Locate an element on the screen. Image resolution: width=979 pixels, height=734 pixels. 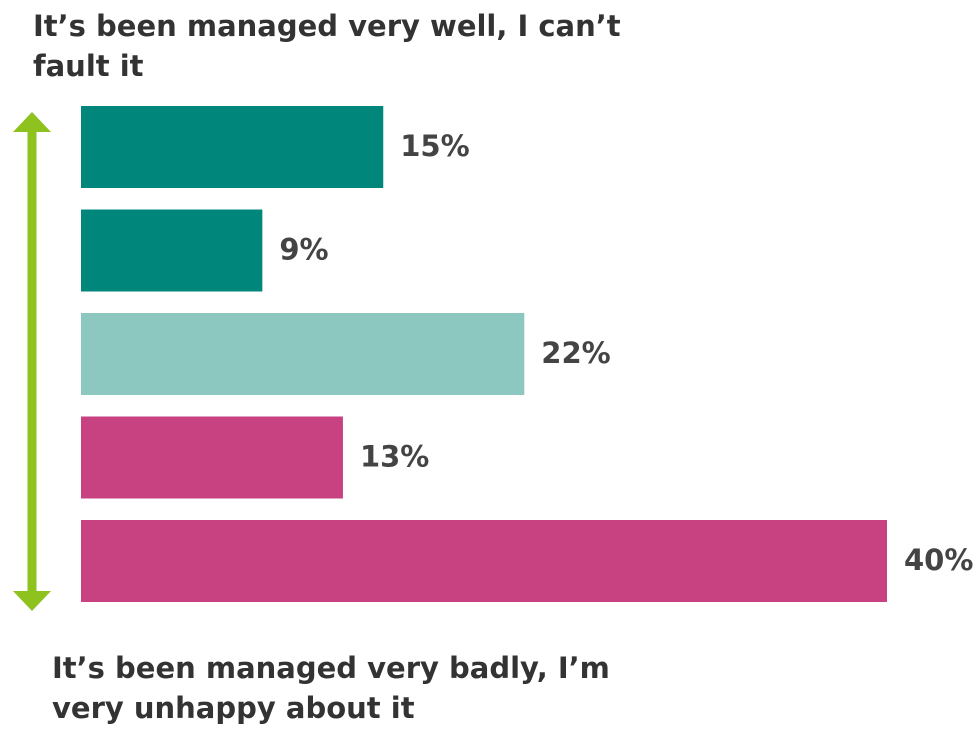
scale-arrow is located at coordinates (32, 361).